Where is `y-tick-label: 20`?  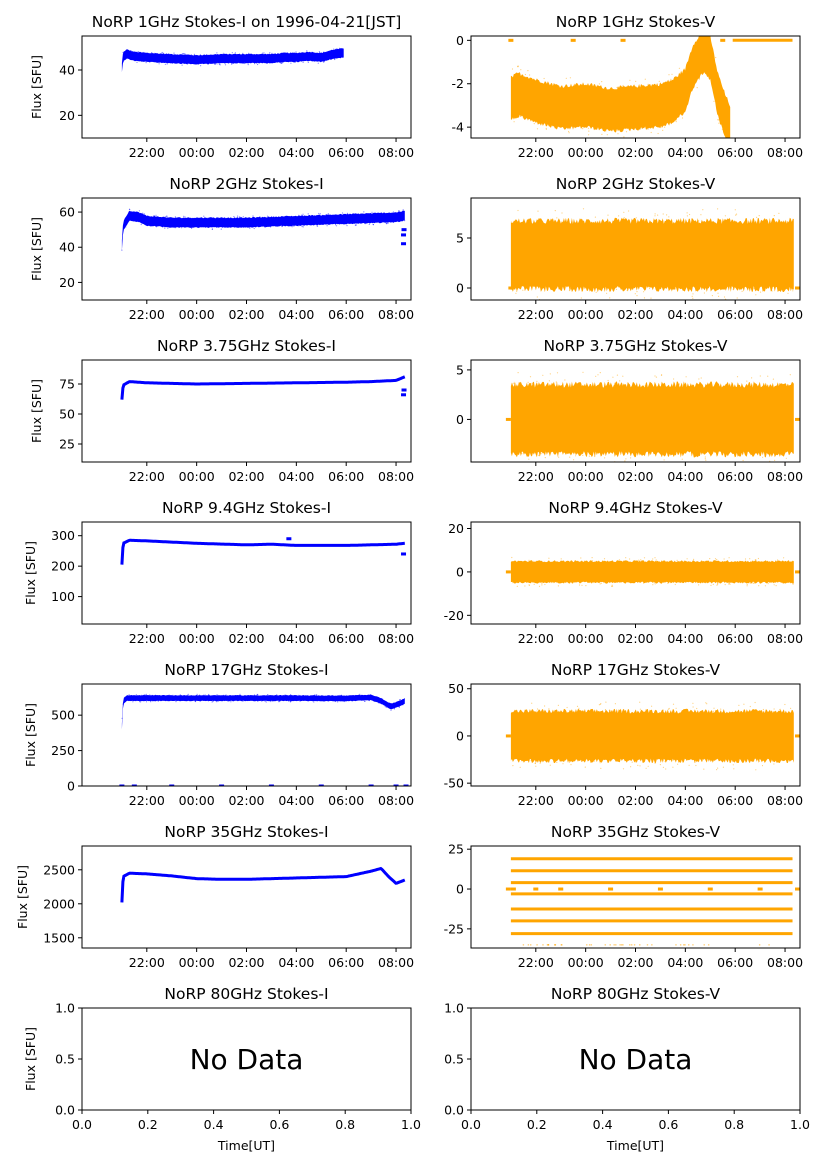 y-tick-label: 20 is located at coordinates (67, 282).